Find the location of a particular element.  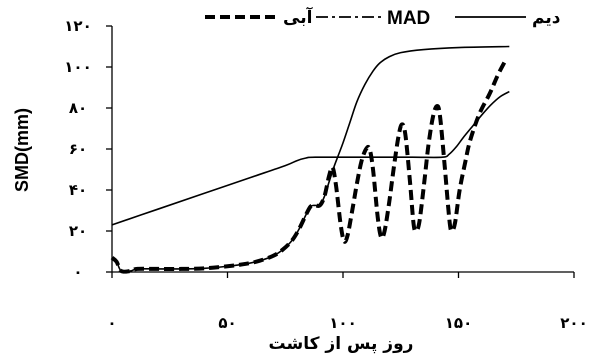

y-tick-label: ۲۰ is located at coordinates (78, 231).